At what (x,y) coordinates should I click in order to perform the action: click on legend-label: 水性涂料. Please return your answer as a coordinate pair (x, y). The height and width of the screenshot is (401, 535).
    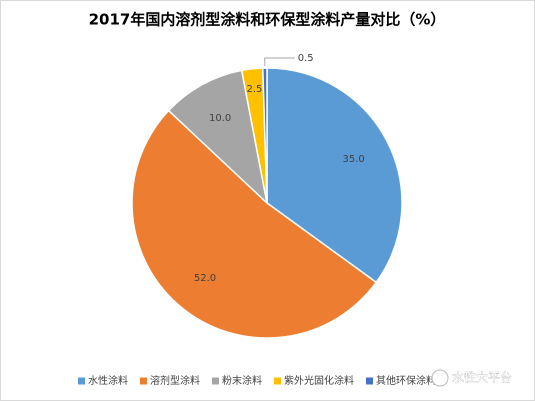
    Looking at the image, I should click on (108, 380).